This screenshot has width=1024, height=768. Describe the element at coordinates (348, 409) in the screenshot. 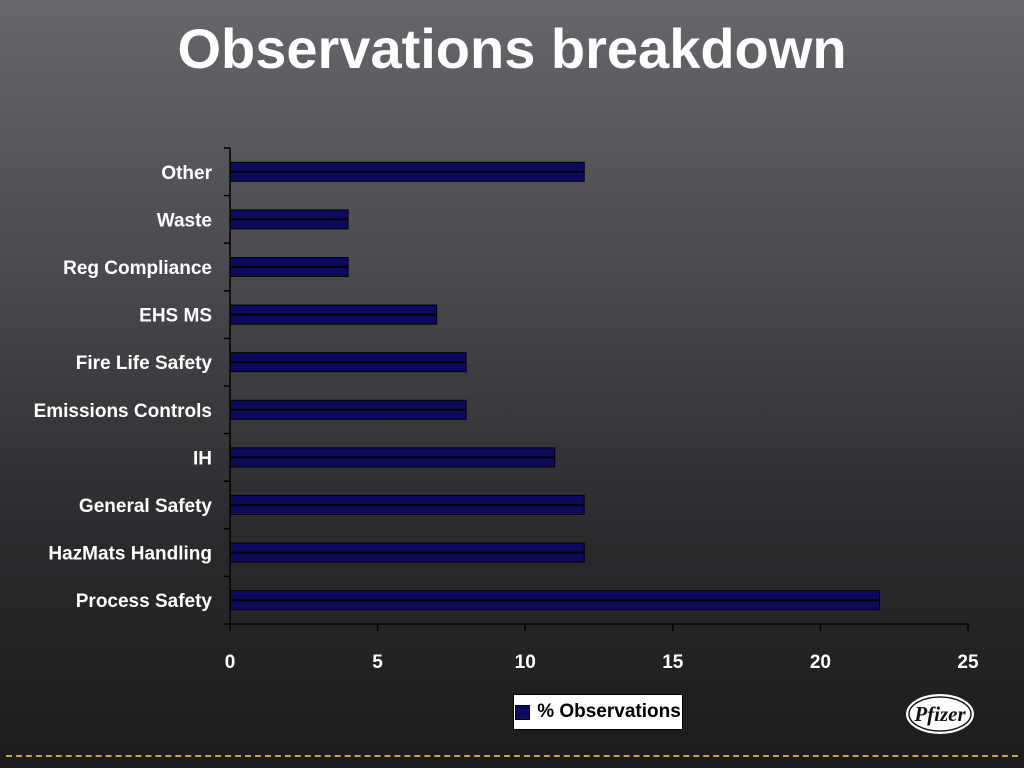

I see `bar-emissions-controls` at that location.